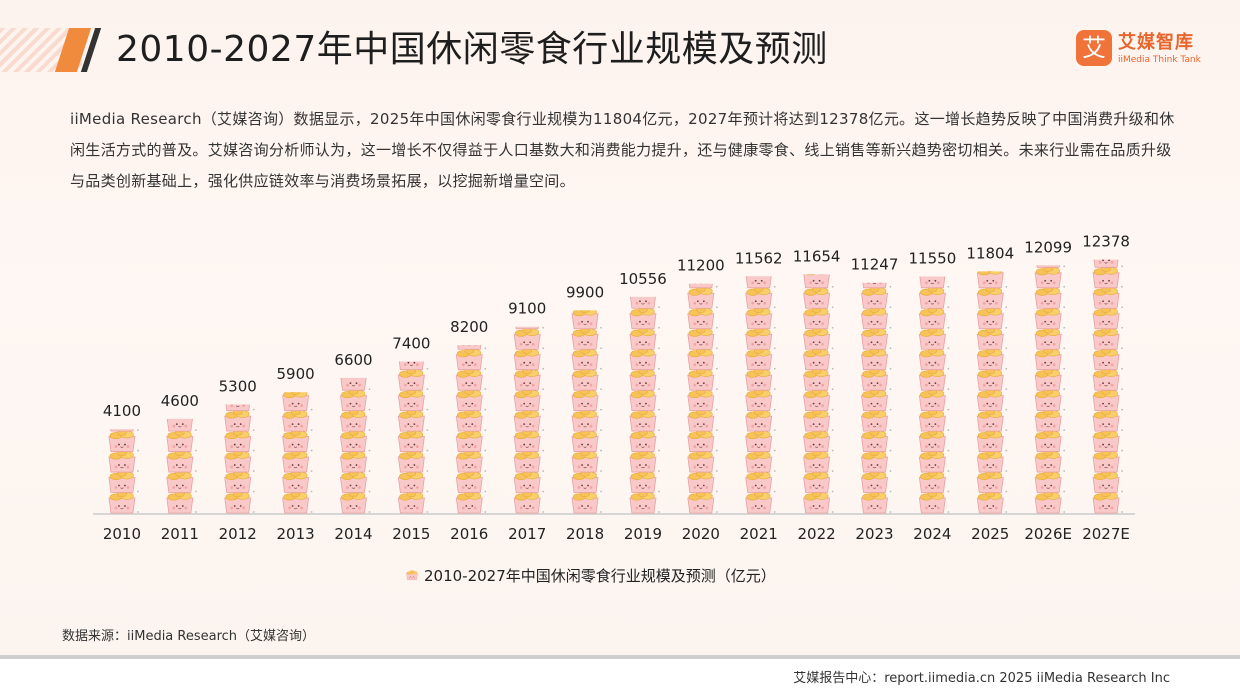 The image size is (1240, 697). Describe the element at coordinates (585, 534) in the screenshot. I see `category-label-2018: 2018` at that location.